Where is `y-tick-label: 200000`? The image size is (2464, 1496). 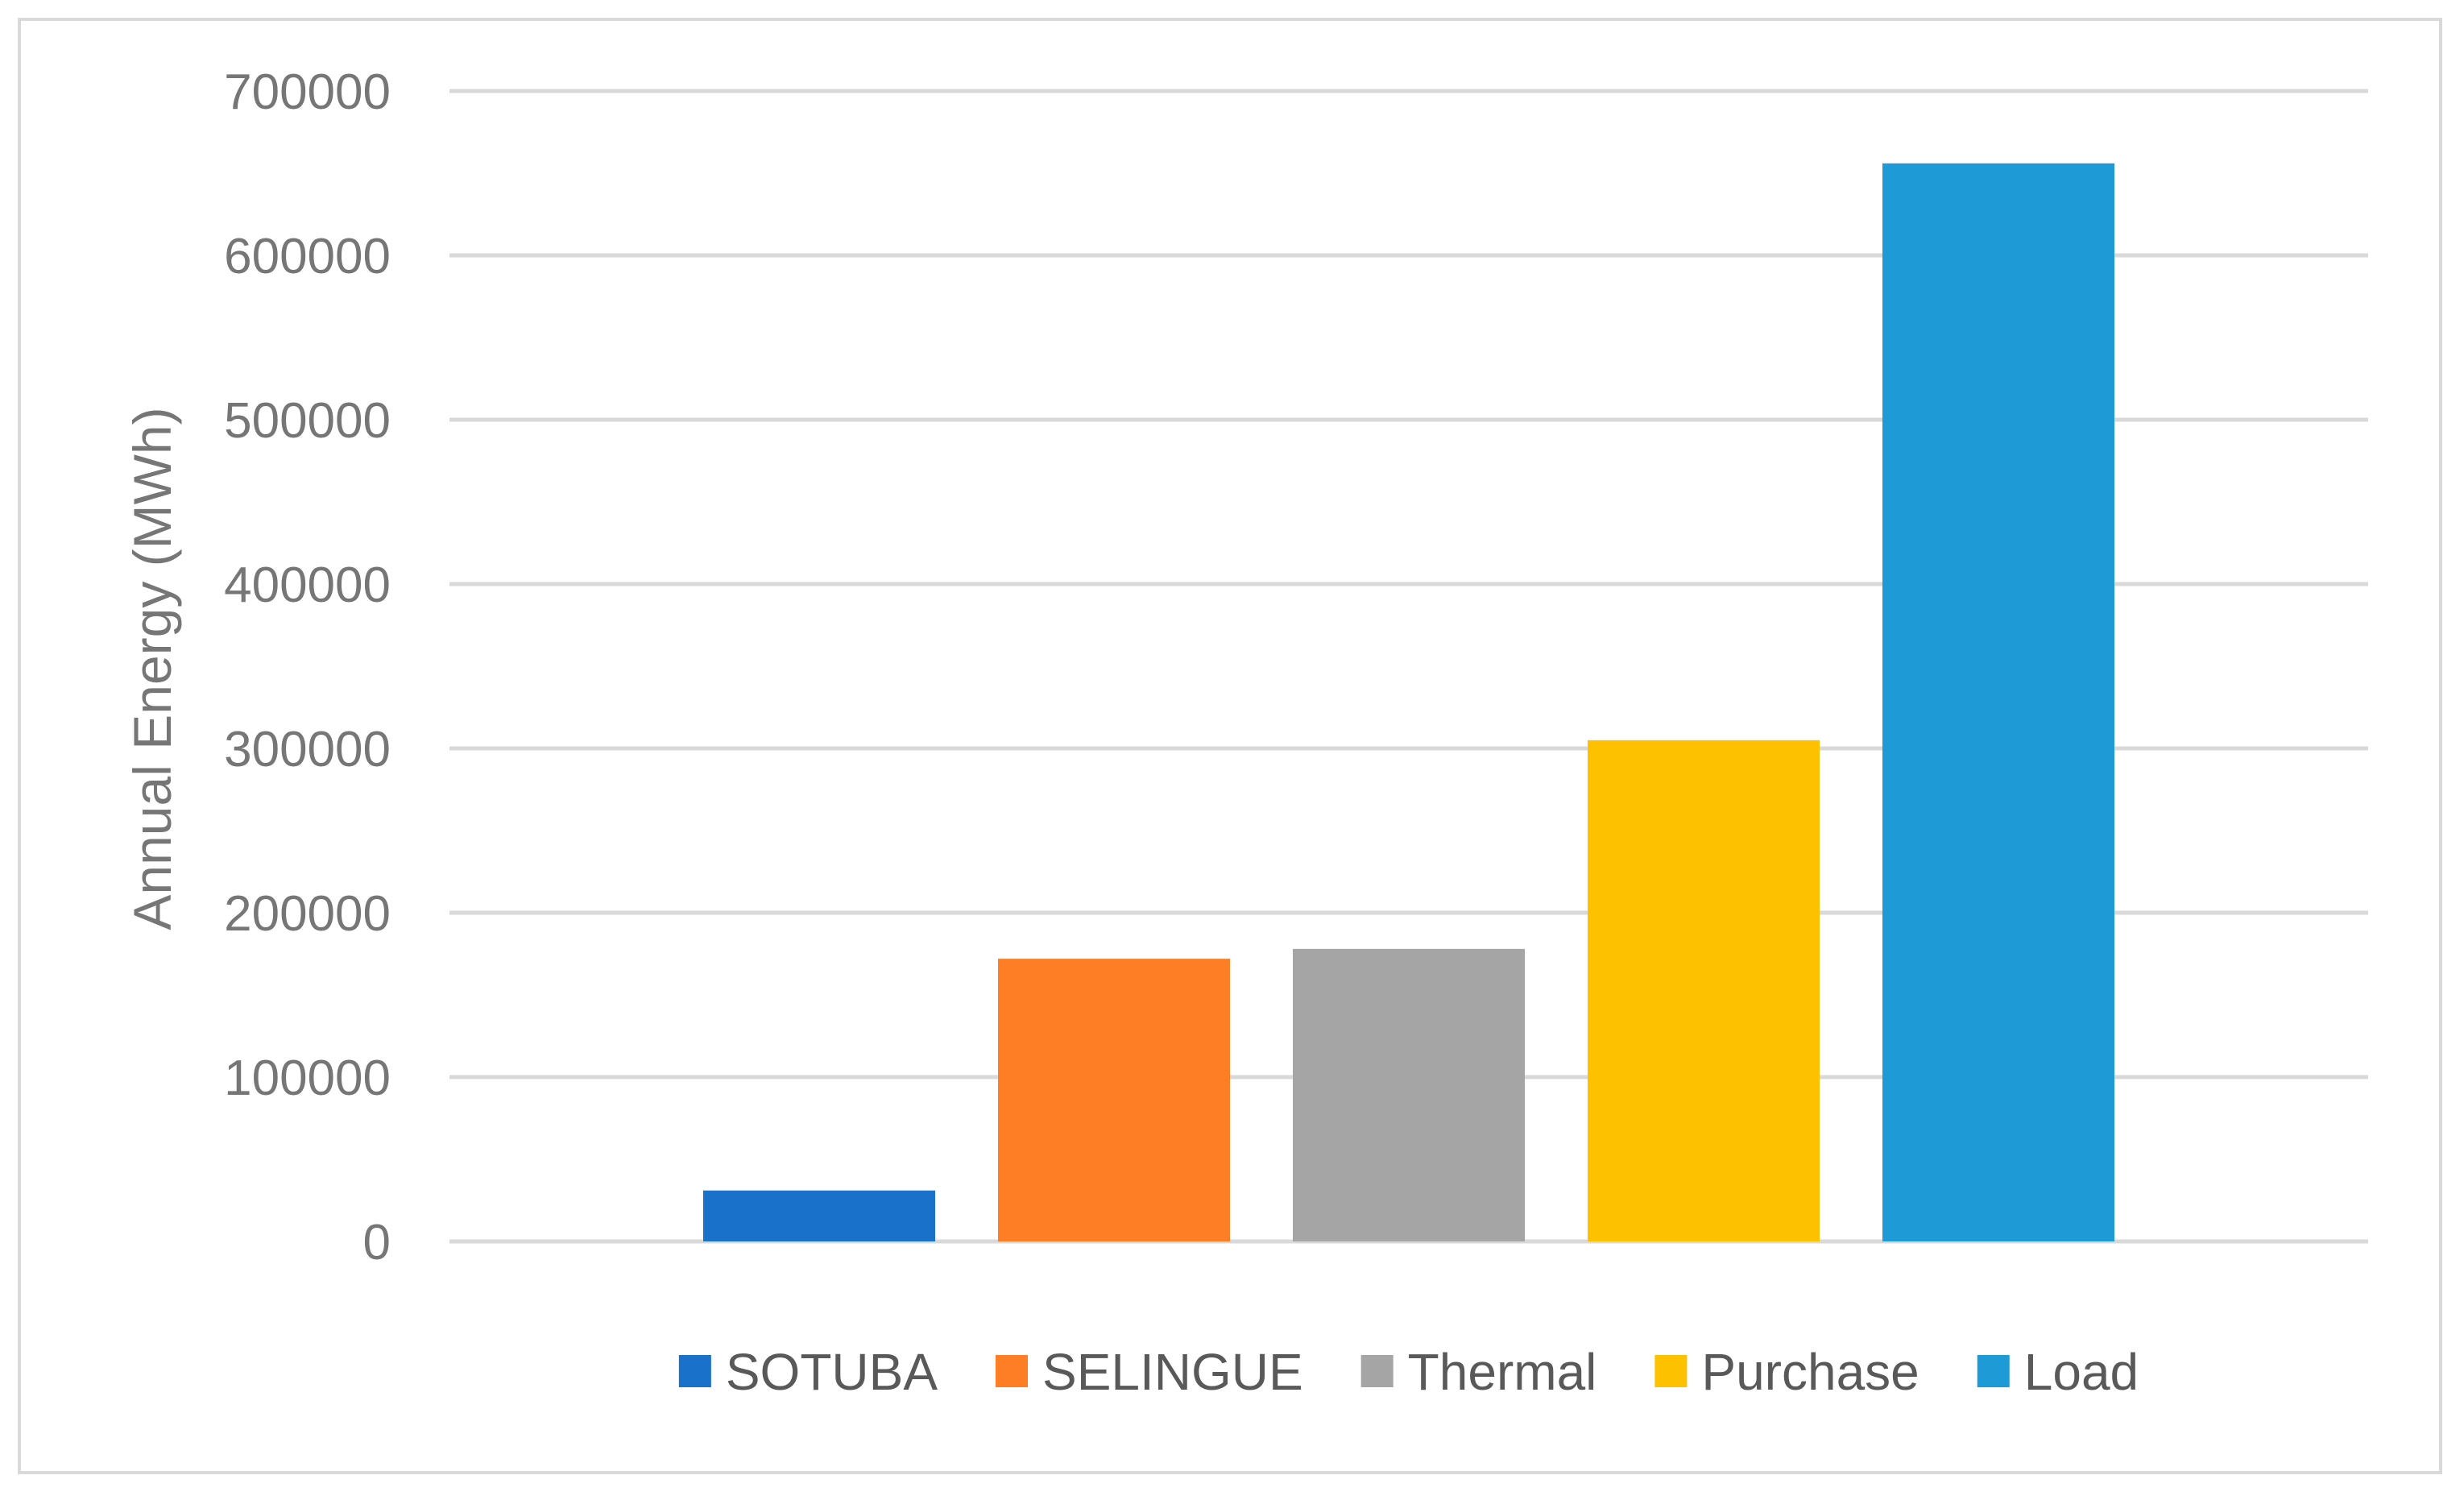
y-tick-label: 200000 is located at coordinates (307, 914).